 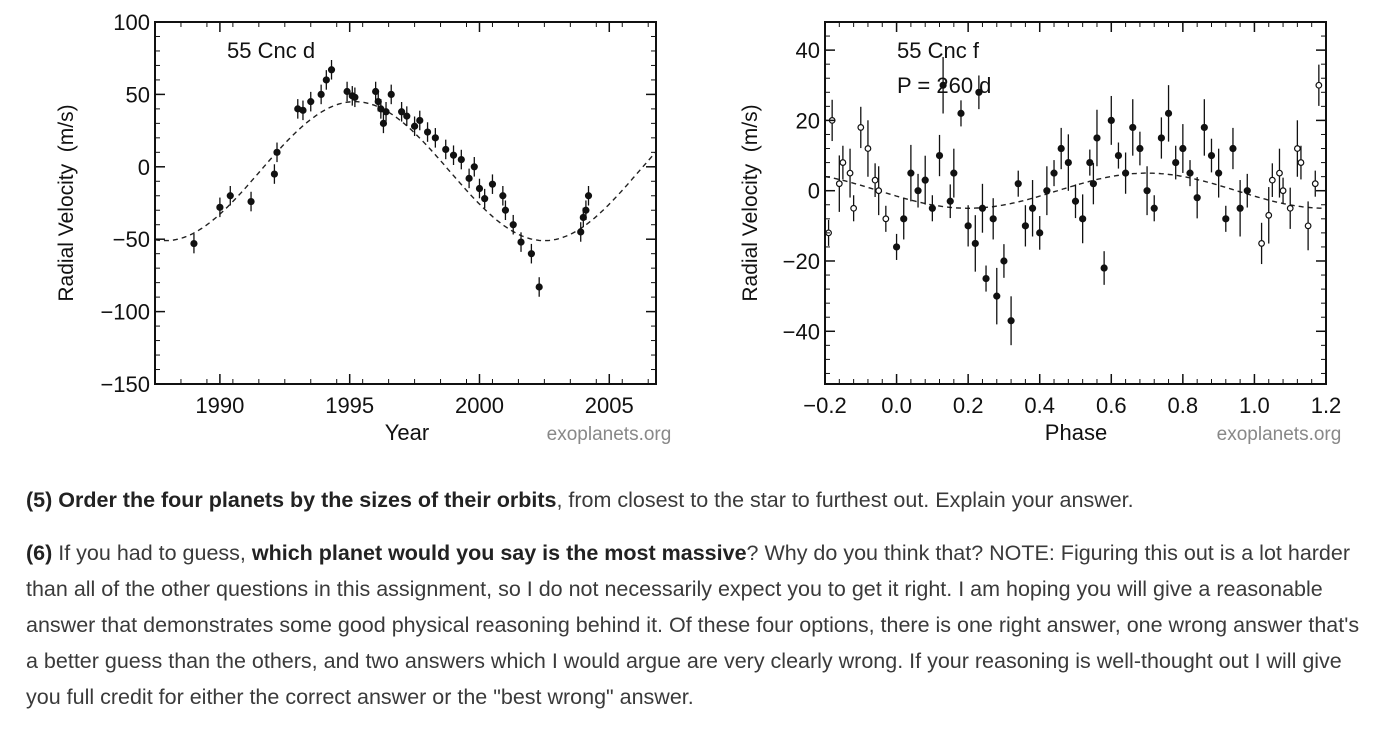 What do you see at coordinates (39, 553) in the screenshot?
I see `question-number: (6)` at bounding box center [39, 553].